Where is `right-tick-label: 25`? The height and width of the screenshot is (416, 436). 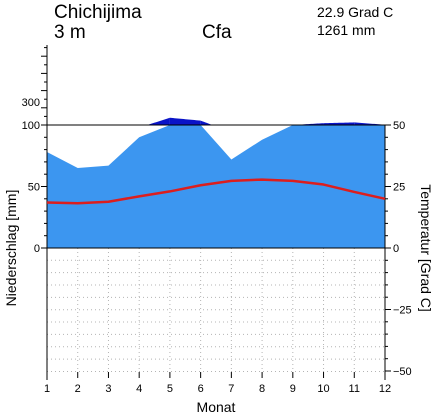 right-tick-label: 25 is located at coordinates (399, 188).